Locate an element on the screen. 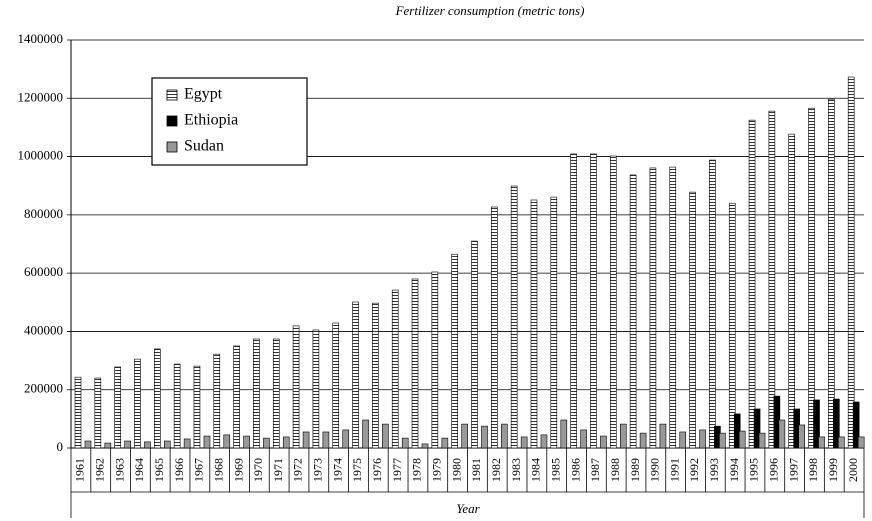 The image size is (872, 521). x-tick-label: 1994 is located at coordinates (734, 470).